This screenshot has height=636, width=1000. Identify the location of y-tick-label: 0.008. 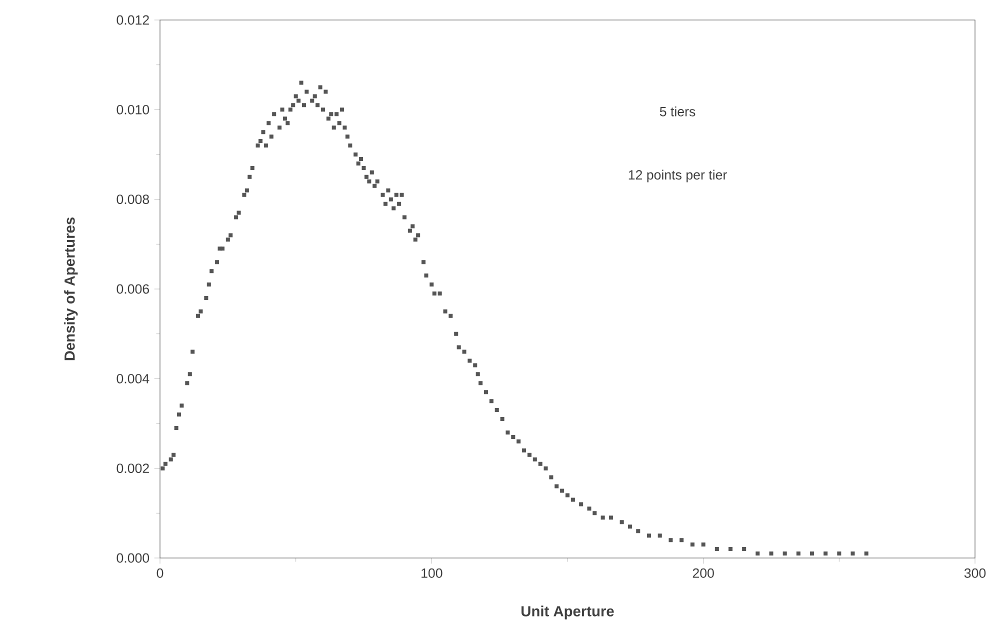
(133, 199).